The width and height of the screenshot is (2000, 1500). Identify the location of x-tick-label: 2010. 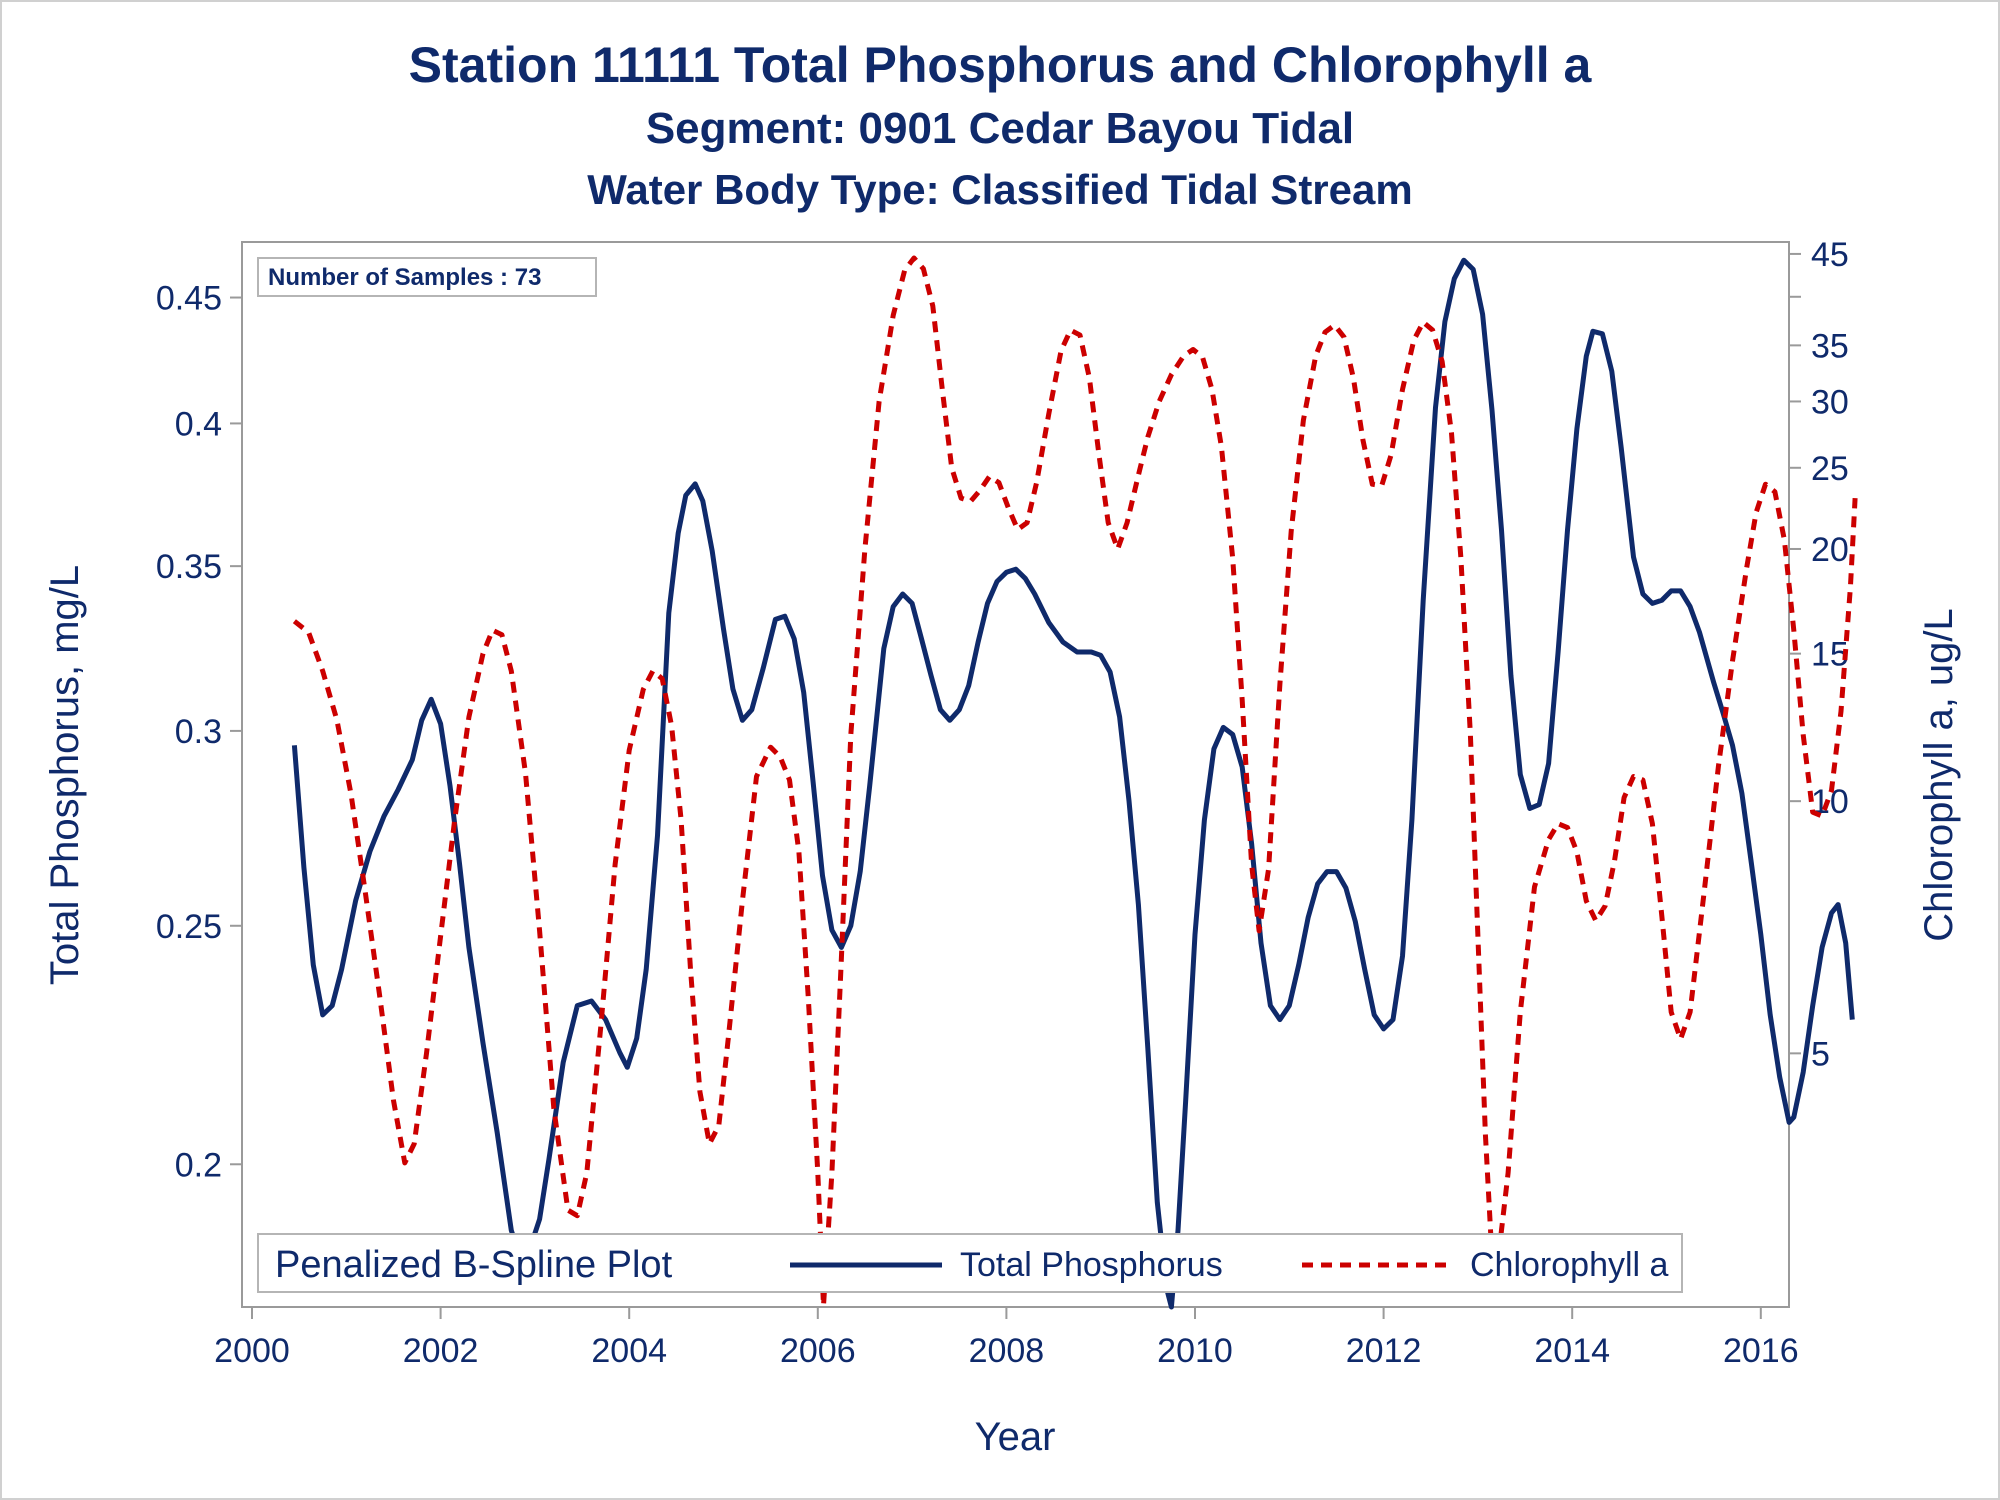
(1195, 1351).